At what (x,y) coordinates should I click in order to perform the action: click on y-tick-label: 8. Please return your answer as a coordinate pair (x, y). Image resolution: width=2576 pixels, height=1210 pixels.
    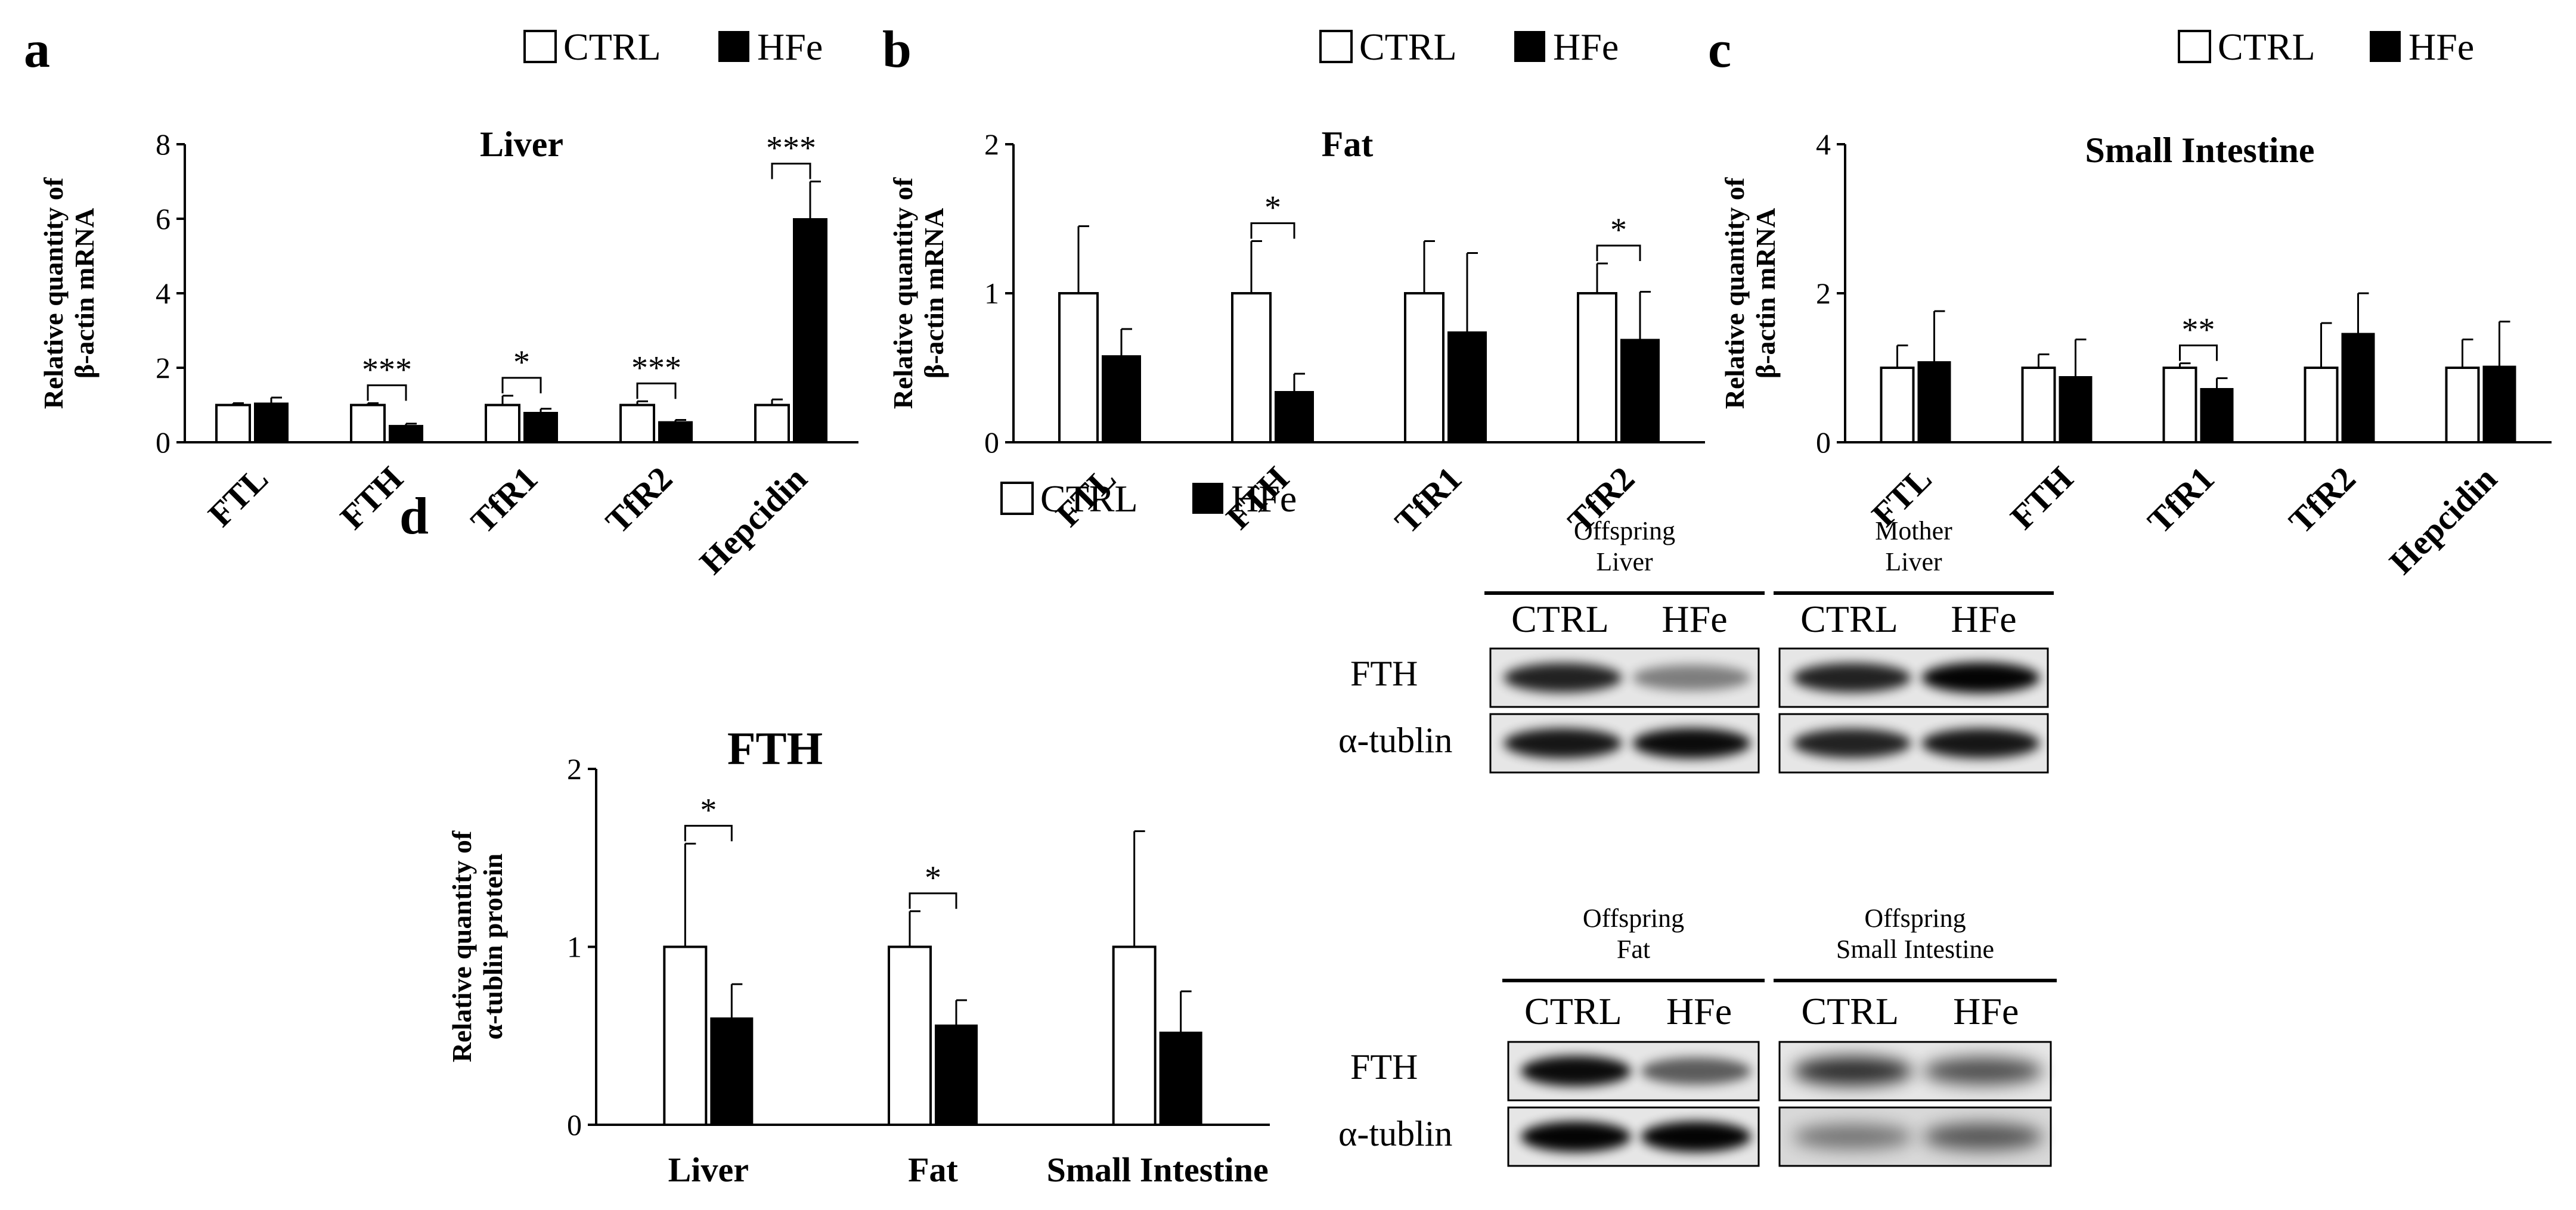
    Looking at the image, I should click on (163, 144).